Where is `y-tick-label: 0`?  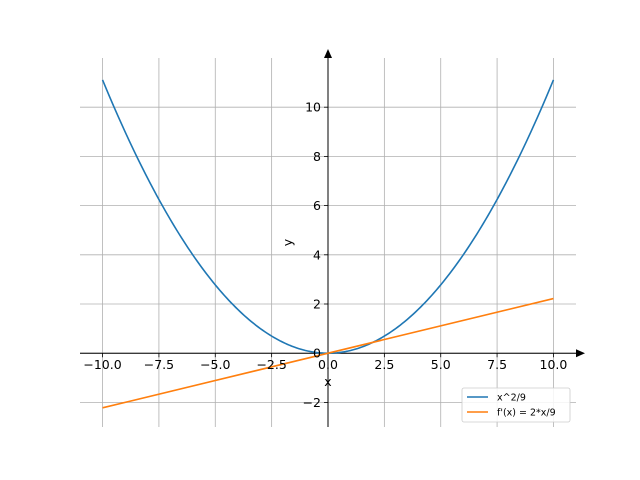 y-tick-label: 0 is located at coordinates (317, 353).